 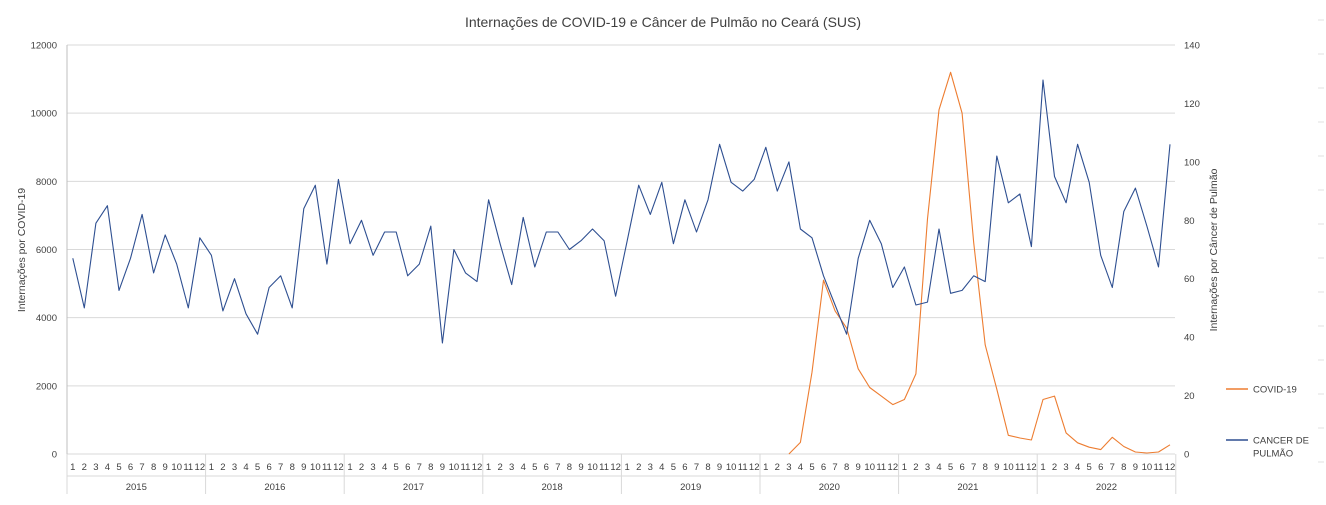 I want to click on left-tick-label: 2000, so click(x=46, y=386).